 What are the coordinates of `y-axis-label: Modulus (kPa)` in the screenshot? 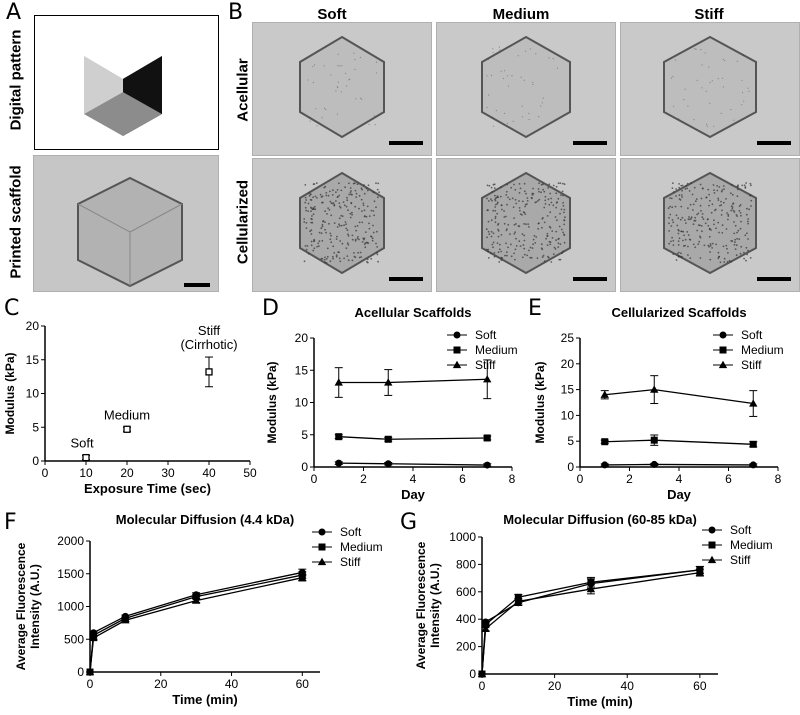 It's located at (272, 402).